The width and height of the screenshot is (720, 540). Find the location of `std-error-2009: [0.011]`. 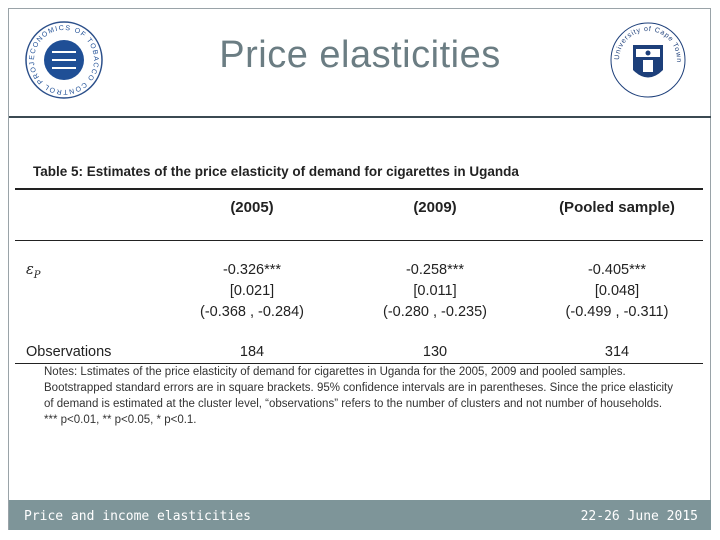

std-error-2009: [0.011] is located at coordinates (435, 291).